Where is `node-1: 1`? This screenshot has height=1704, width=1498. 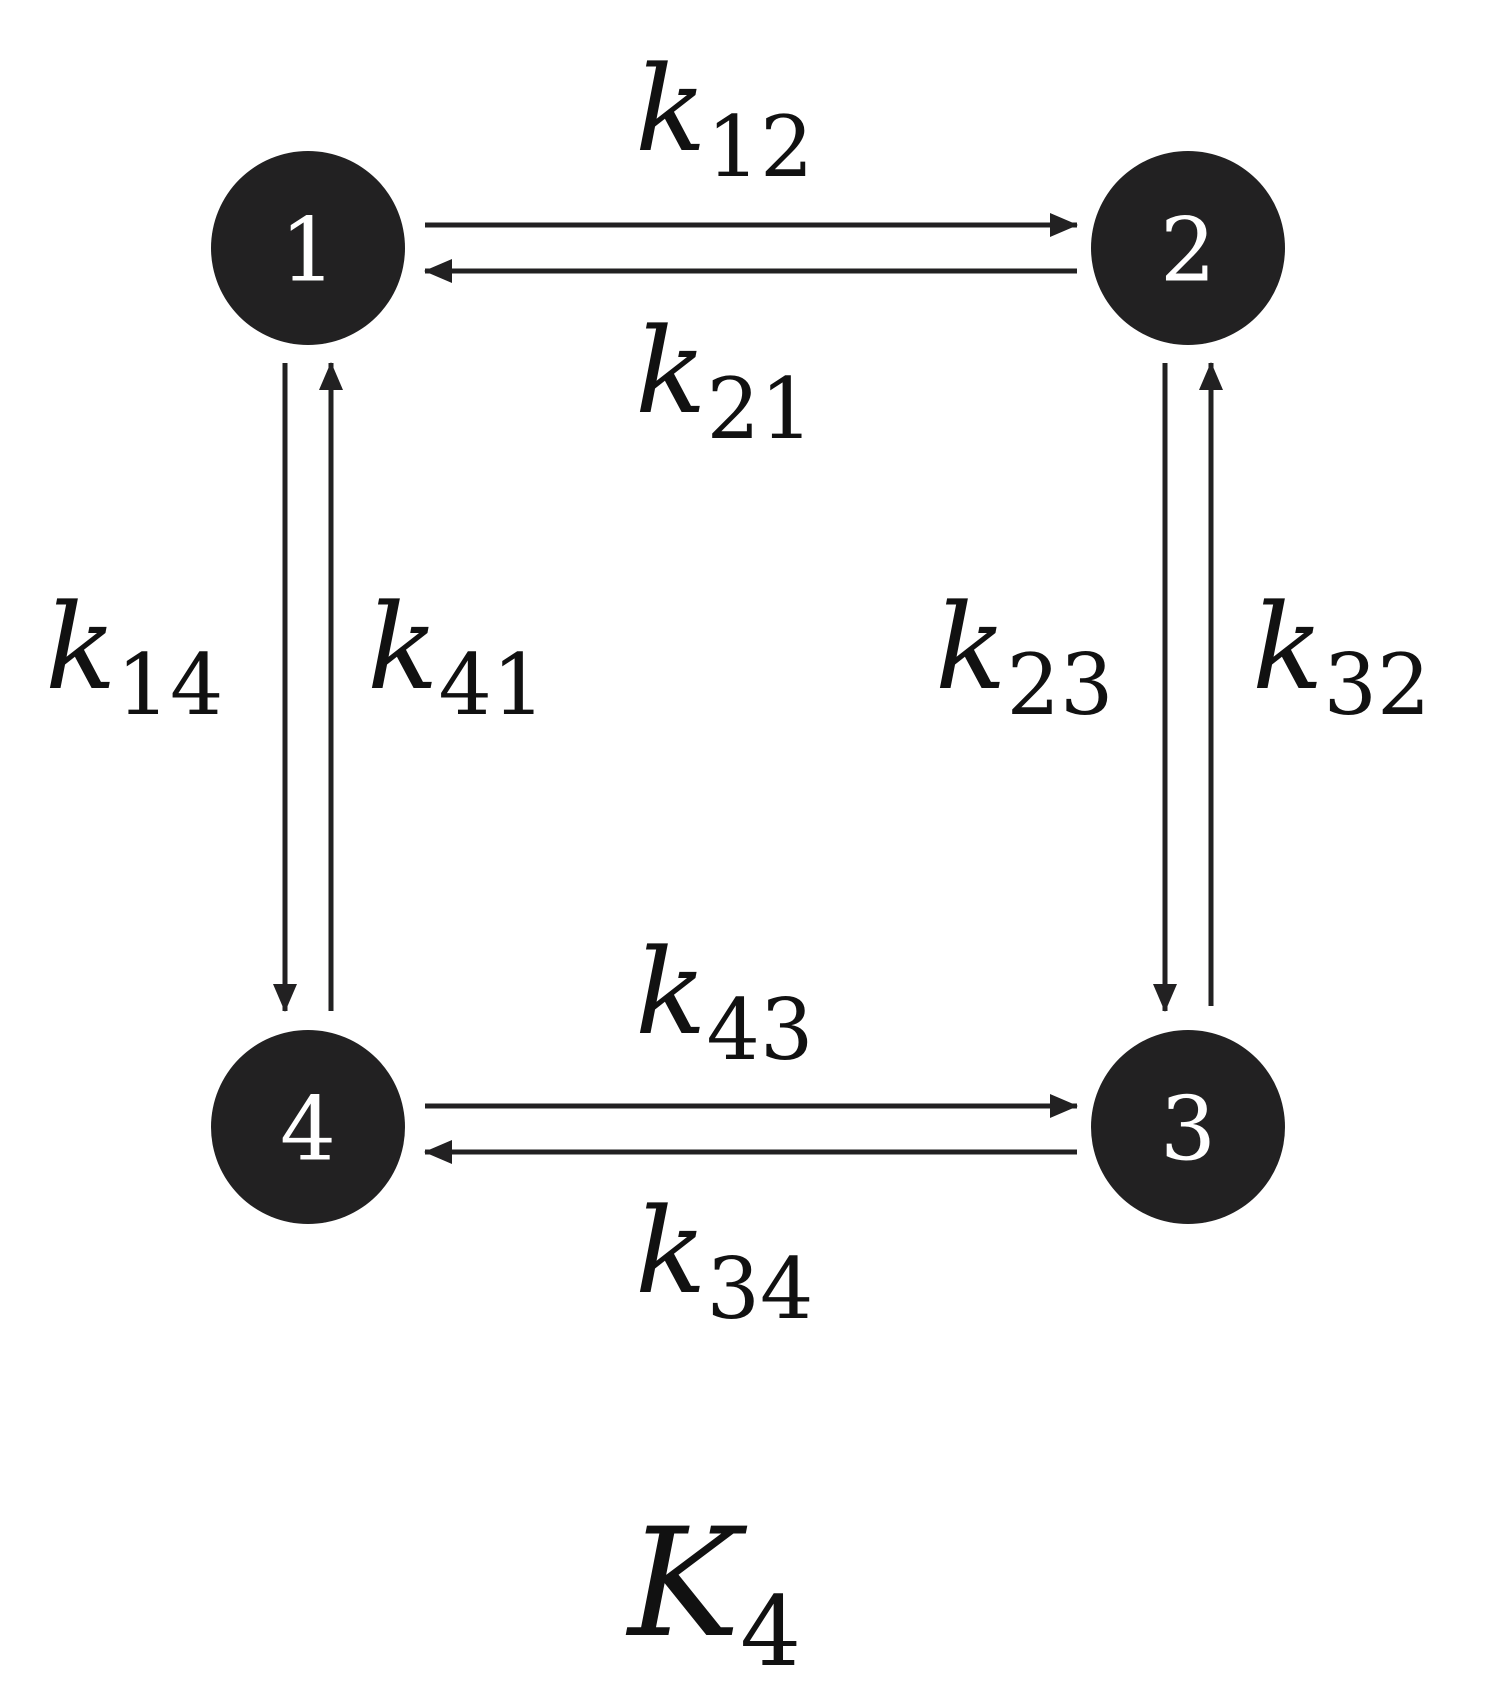
node-1: 1 is located at coordinates (308, 248).